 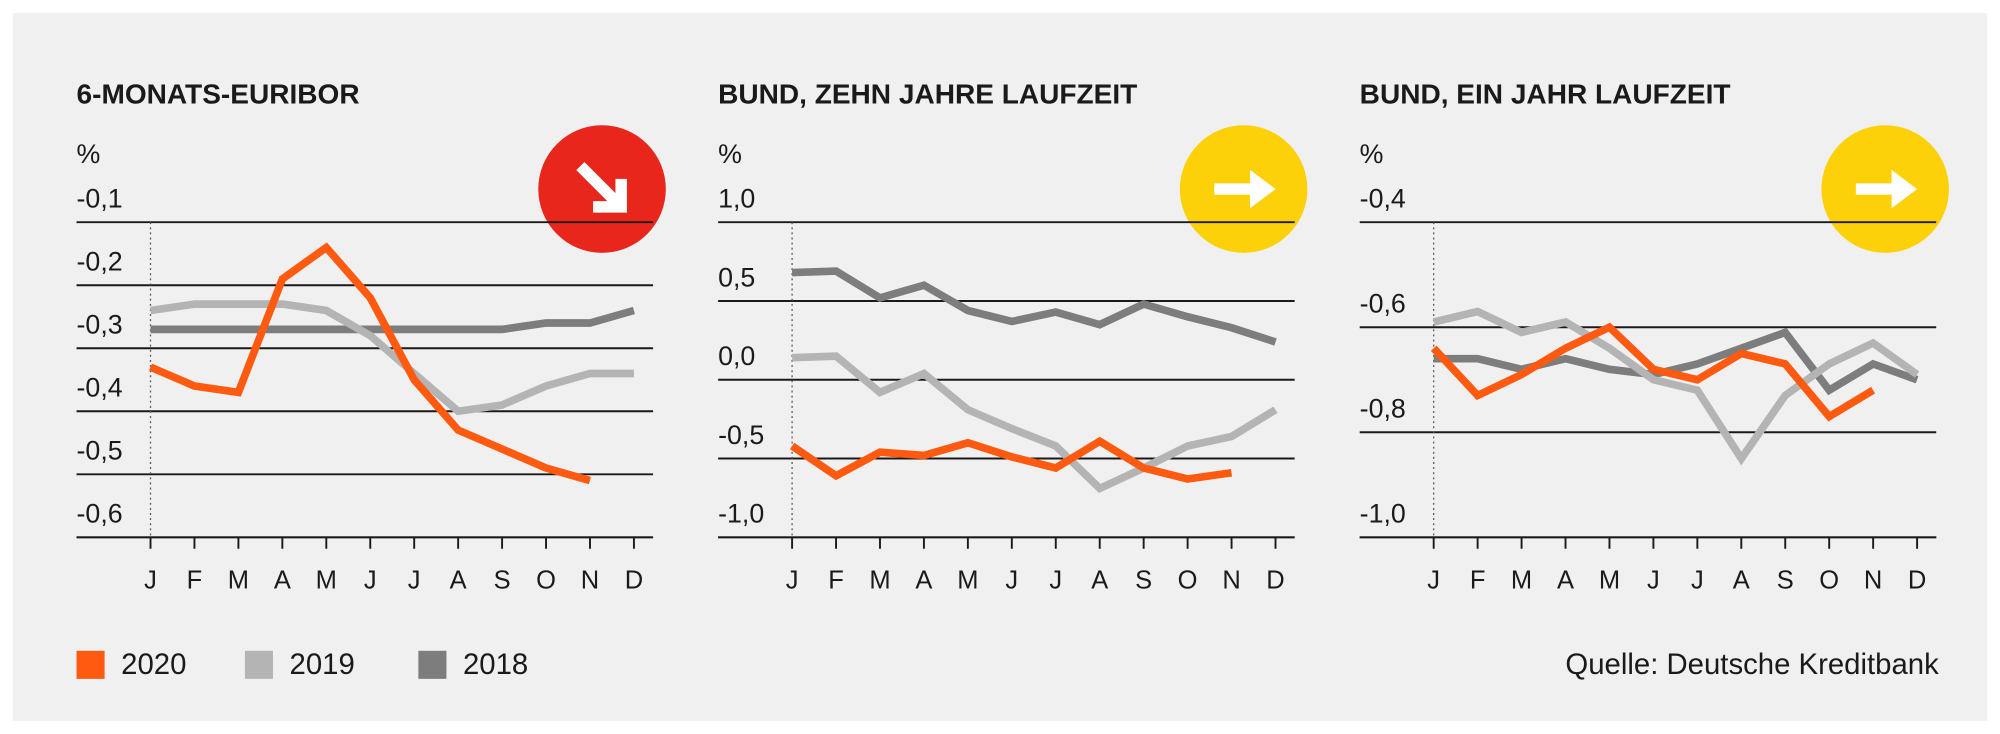 I want to click on y-tick-label: -0,2, so click(x=100, y=262).